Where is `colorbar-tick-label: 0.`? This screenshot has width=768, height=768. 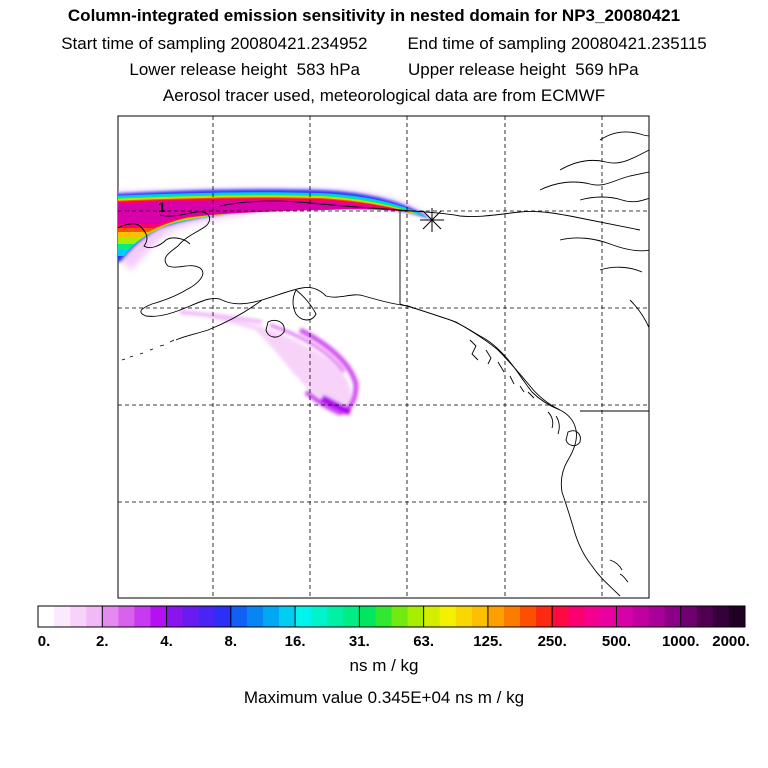 colorbar-tick-label: 0. is located at coordinates (44, 641).